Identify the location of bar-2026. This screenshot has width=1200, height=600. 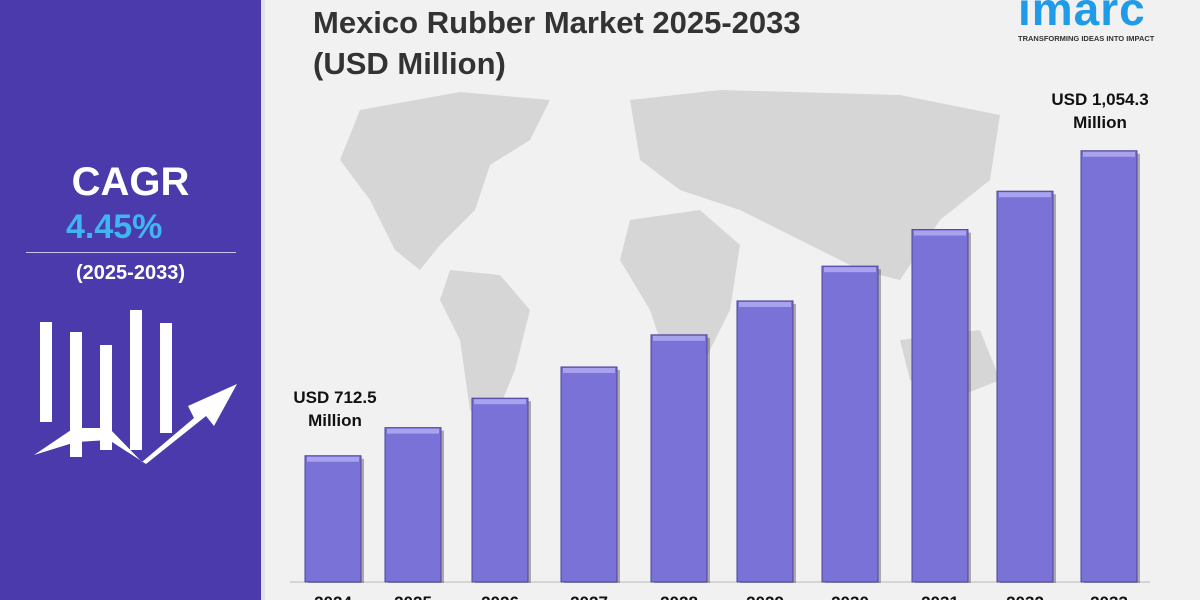
(500, 490).